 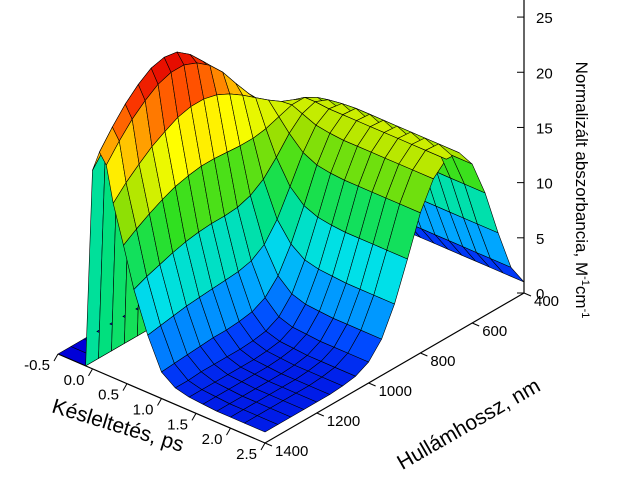 What do you see at coordinates (546, 301) in the screenshot?
I see `y-tick-label: 400` at bounding box center [546, 301].